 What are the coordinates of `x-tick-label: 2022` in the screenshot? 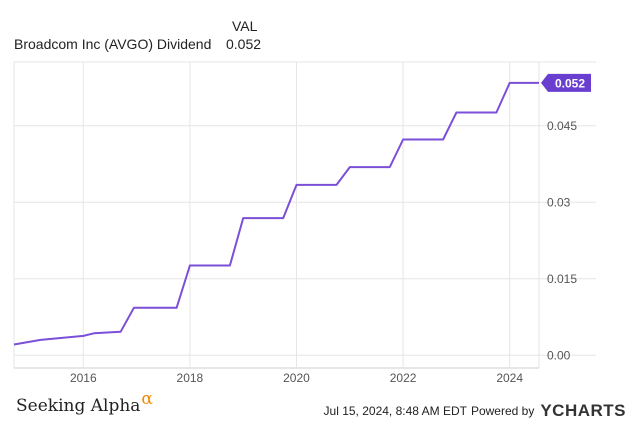 It's located at (403, 378).